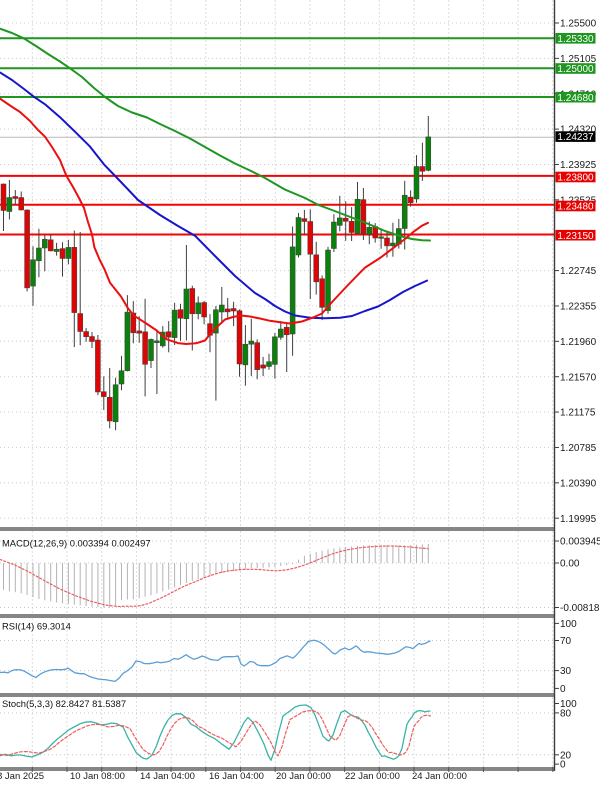 The image size is (600, 785). I want to click on svg-text: RSI(14) 69.3014, so click(36, 626).